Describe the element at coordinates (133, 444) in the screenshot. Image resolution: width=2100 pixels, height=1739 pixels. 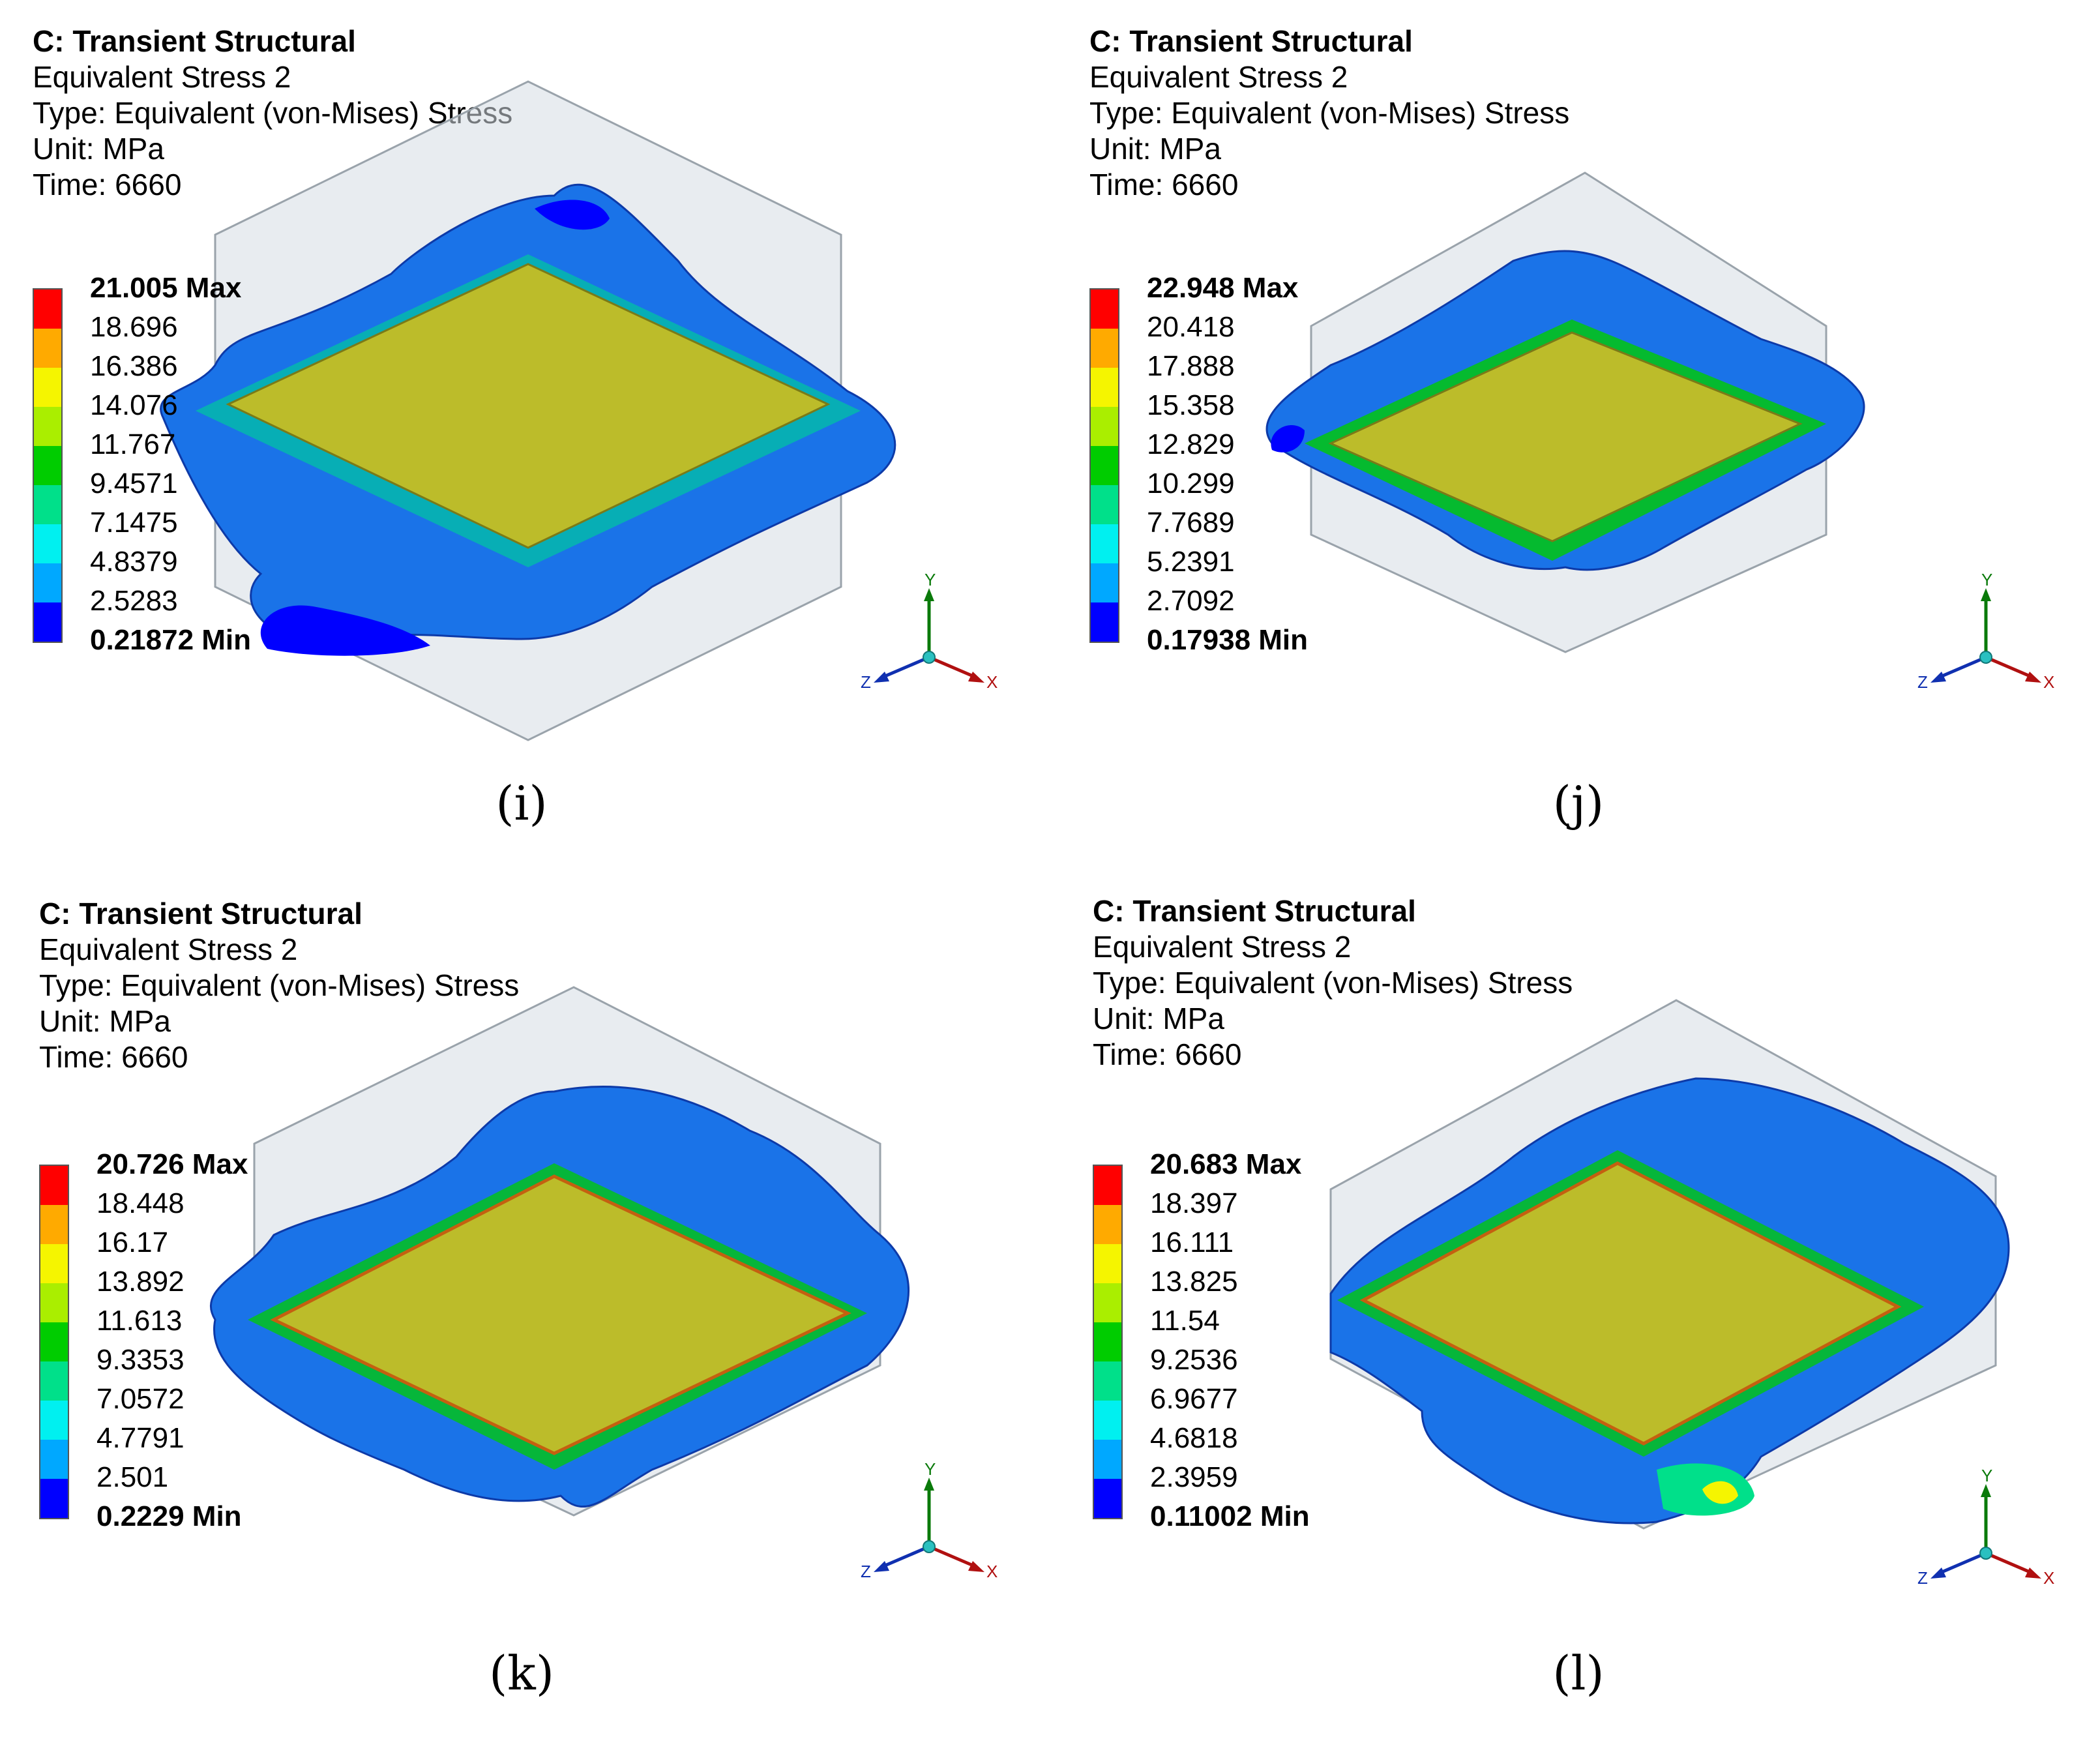
I see `legend-label: 11.767` at that location.